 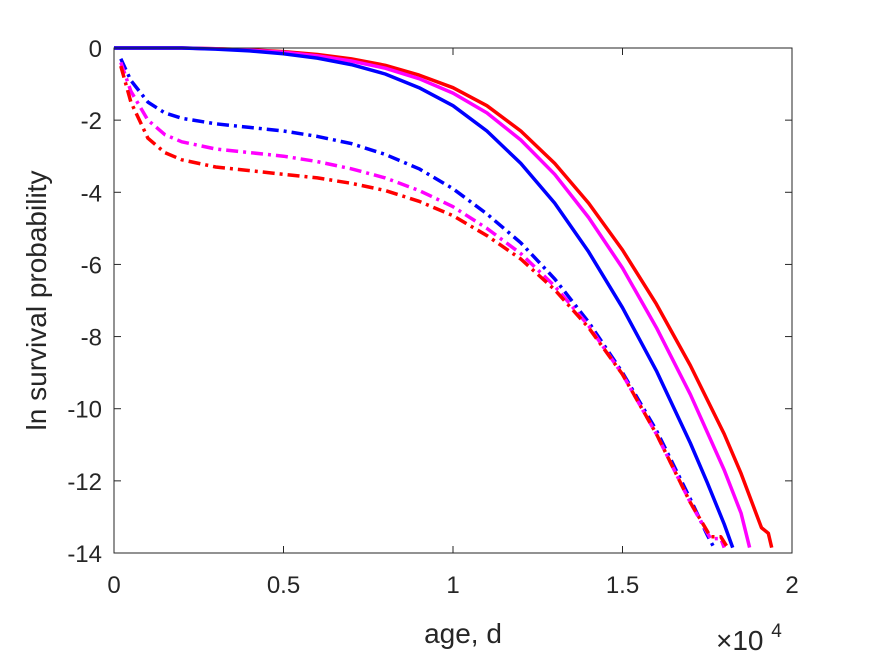 What do you see at coordinates (91, 265) in the screenshot?
I see `y-tick-label: -6` at bounding box center [91, 265].